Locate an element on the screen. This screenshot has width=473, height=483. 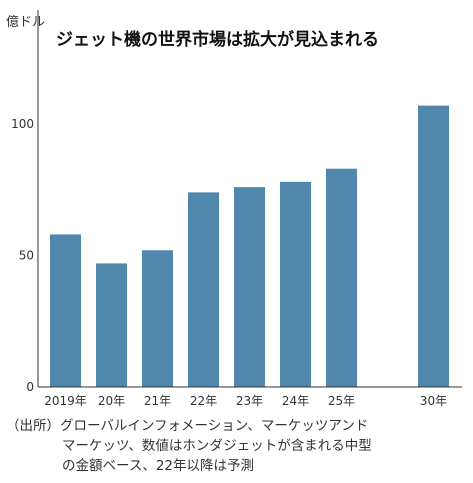
y-tick-label: 50 is located at coordinates (26, 256).